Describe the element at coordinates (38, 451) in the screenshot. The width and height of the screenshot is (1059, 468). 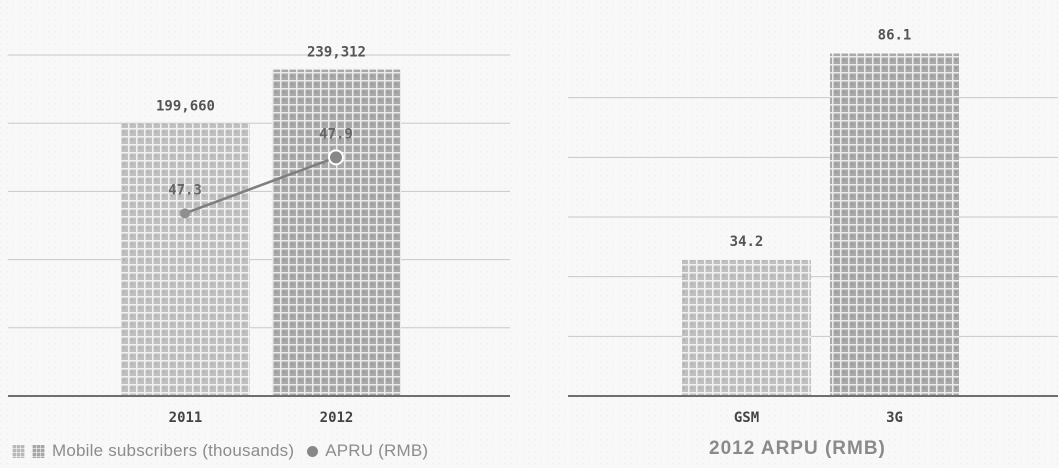
I see `legend-dark-swatch` at that location.